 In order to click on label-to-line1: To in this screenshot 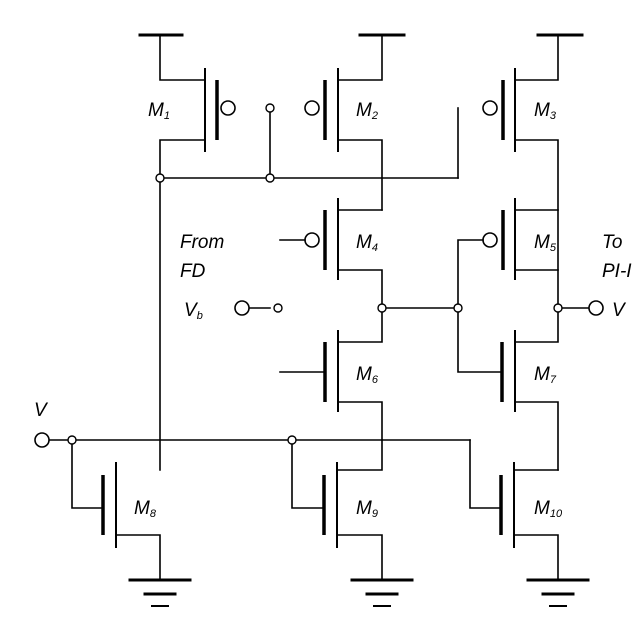, I will do `click(612, 242)`.